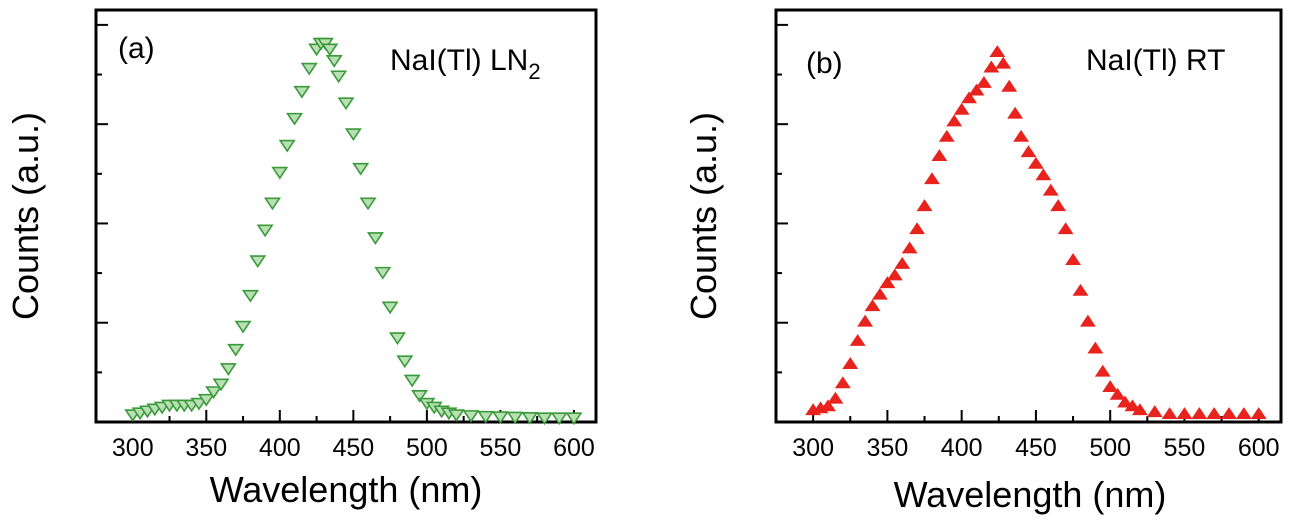 The image size is (1304, 530). Describe the element at coordinates (962, 448) in the screenshot. I see `x-tick-label-b: 400` at that location.